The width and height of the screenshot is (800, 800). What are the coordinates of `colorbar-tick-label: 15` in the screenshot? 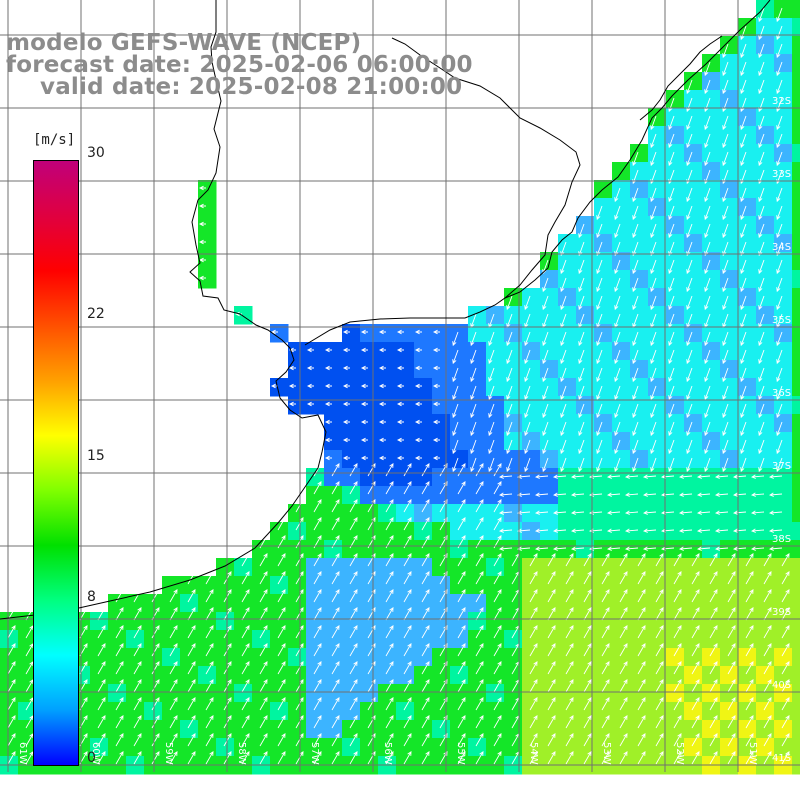 It's located at (96, 455).